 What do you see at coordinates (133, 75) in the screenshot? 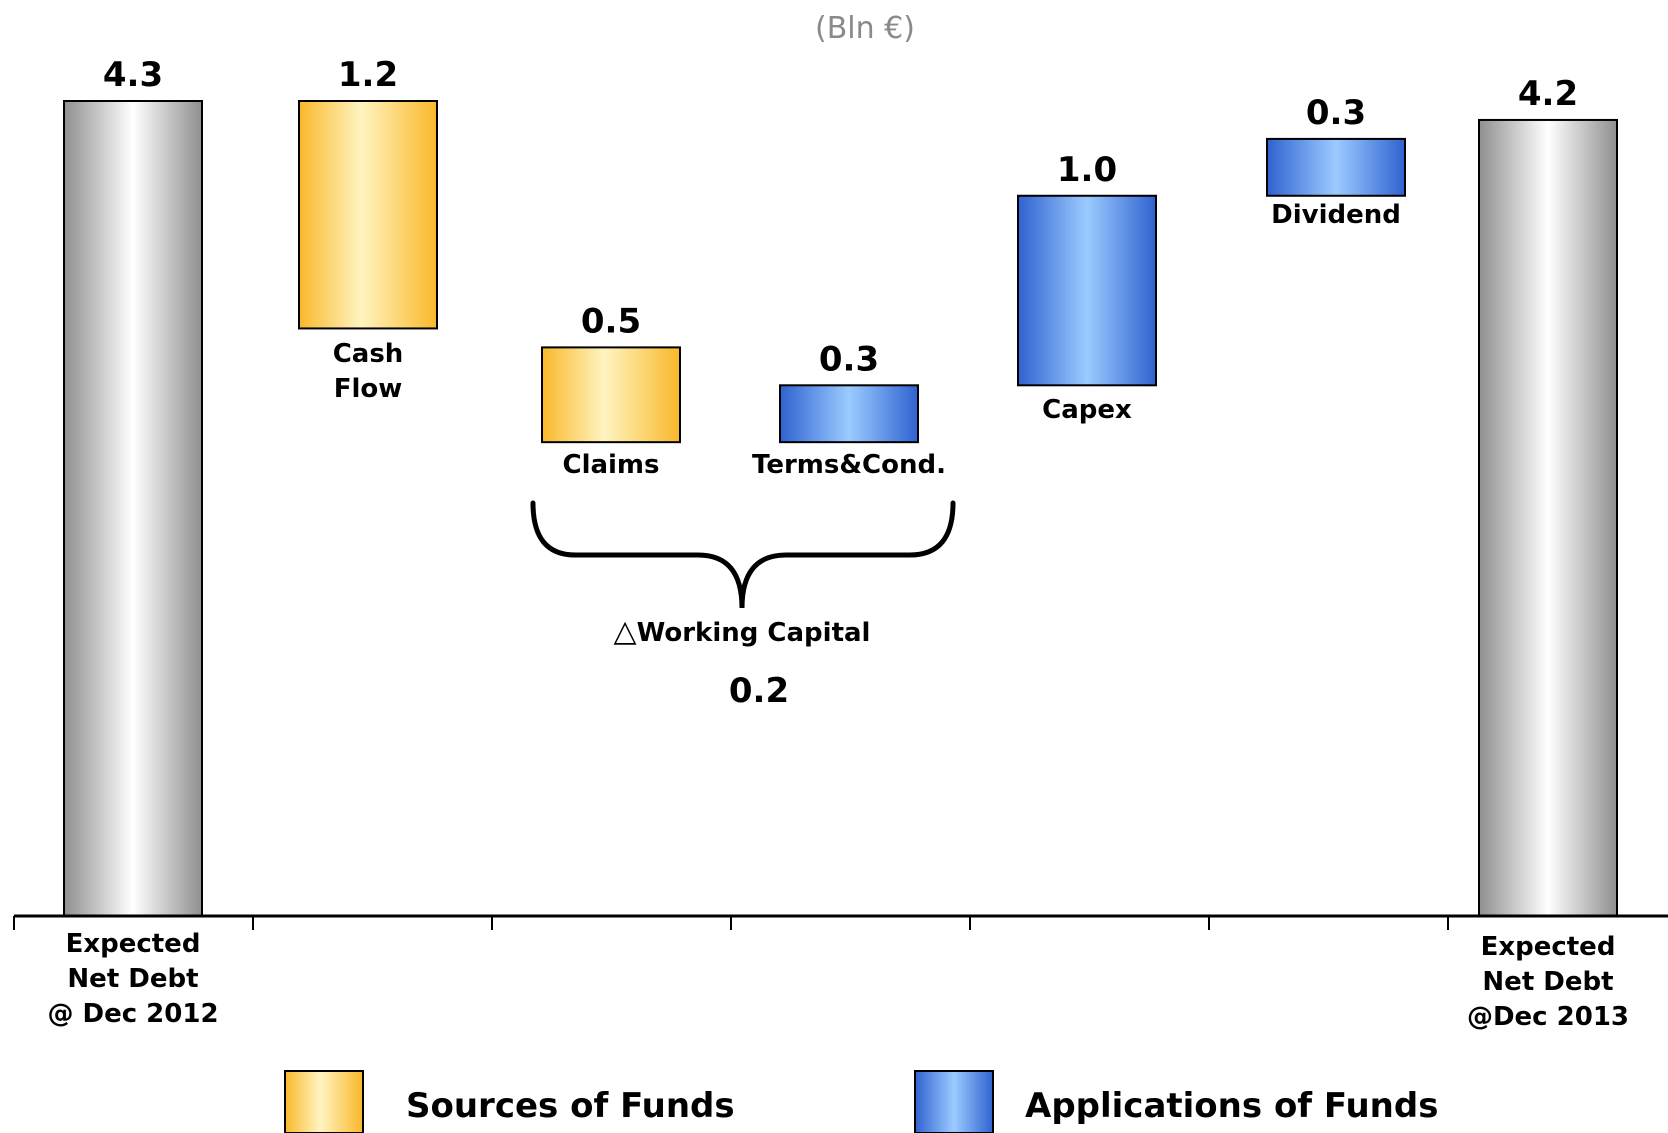
I see `bar-value-label-0: 4.3` at bounding box center [133, 75].